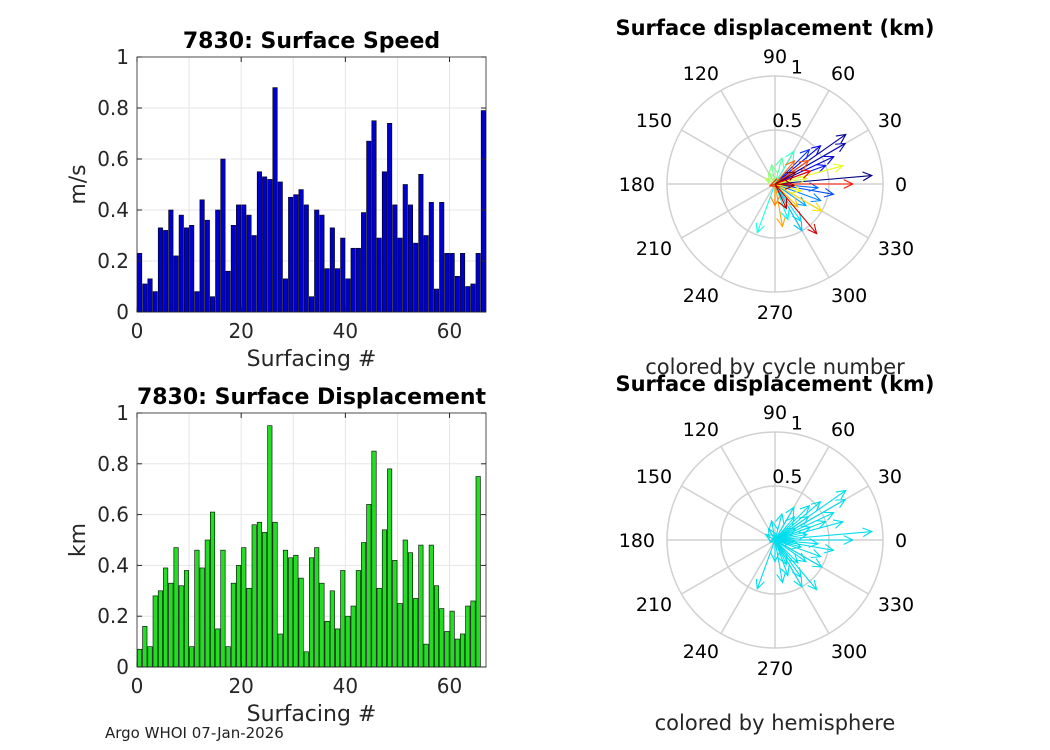  Describe the element at coordinates (896, 249) in the screenshot. I see `polar-cycle-angle-label: 330` at that location.